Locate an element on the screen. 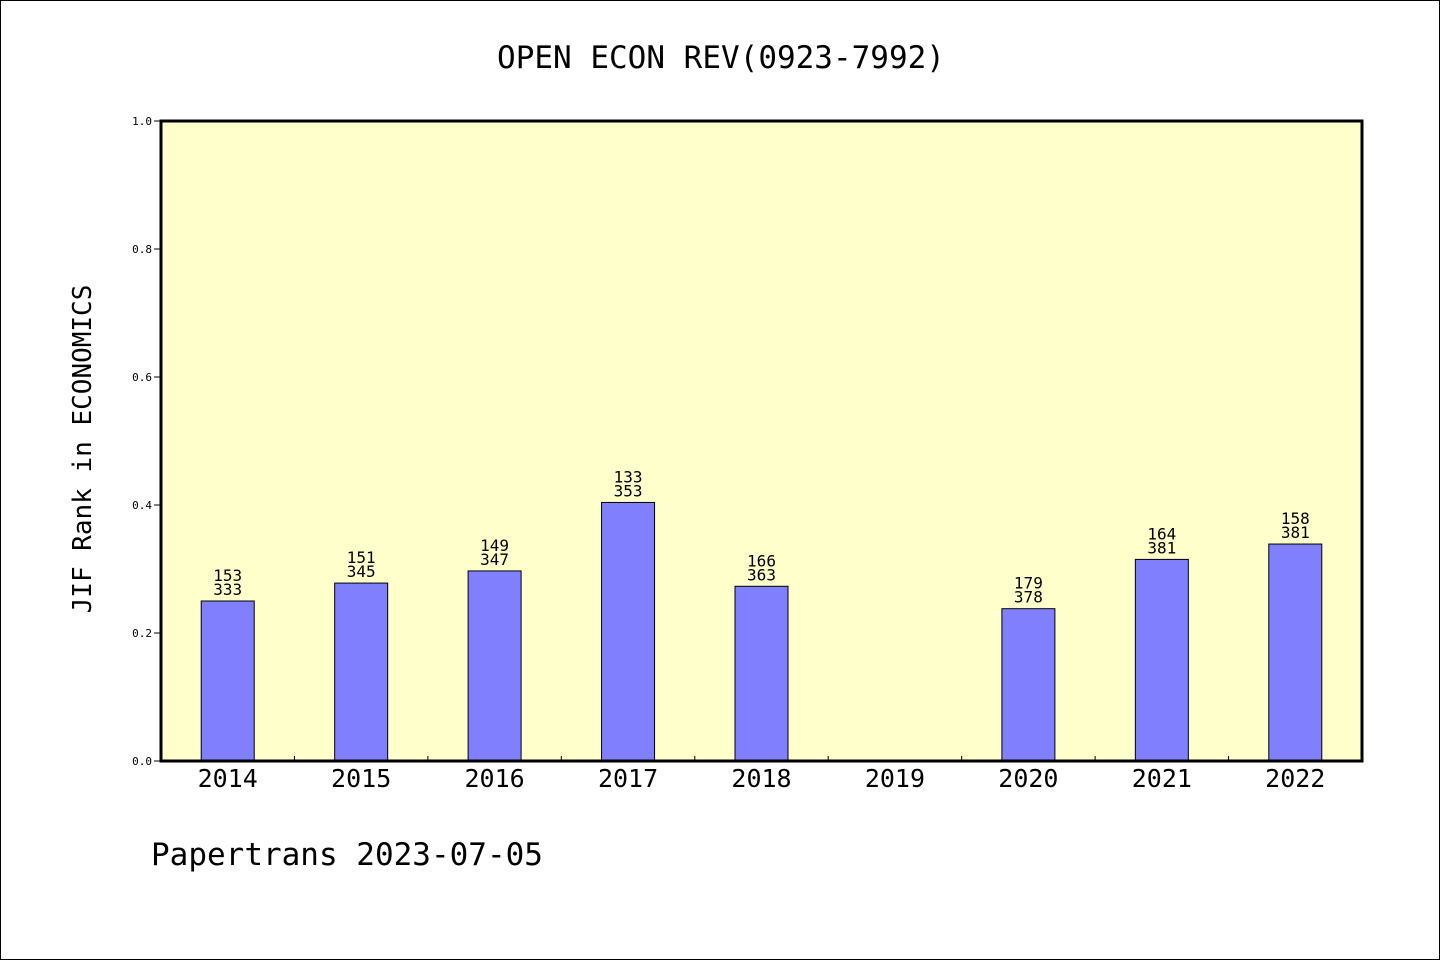  x-tick-label: 2018 is located at coordinates (761, 778).